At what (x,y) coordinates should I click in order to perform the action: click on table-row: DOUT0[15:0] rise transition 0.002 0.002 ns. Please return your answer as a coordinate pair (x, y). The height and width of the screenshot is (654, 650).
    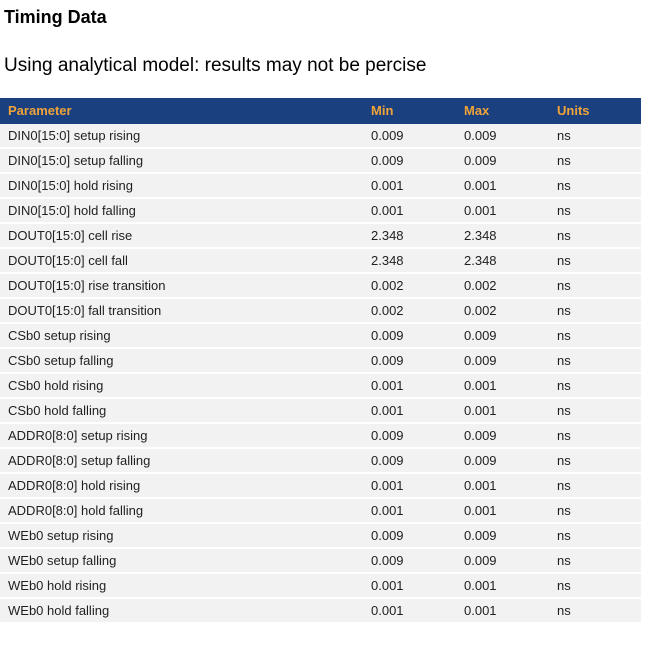
    Looking at the image, I should click on (320, 285).